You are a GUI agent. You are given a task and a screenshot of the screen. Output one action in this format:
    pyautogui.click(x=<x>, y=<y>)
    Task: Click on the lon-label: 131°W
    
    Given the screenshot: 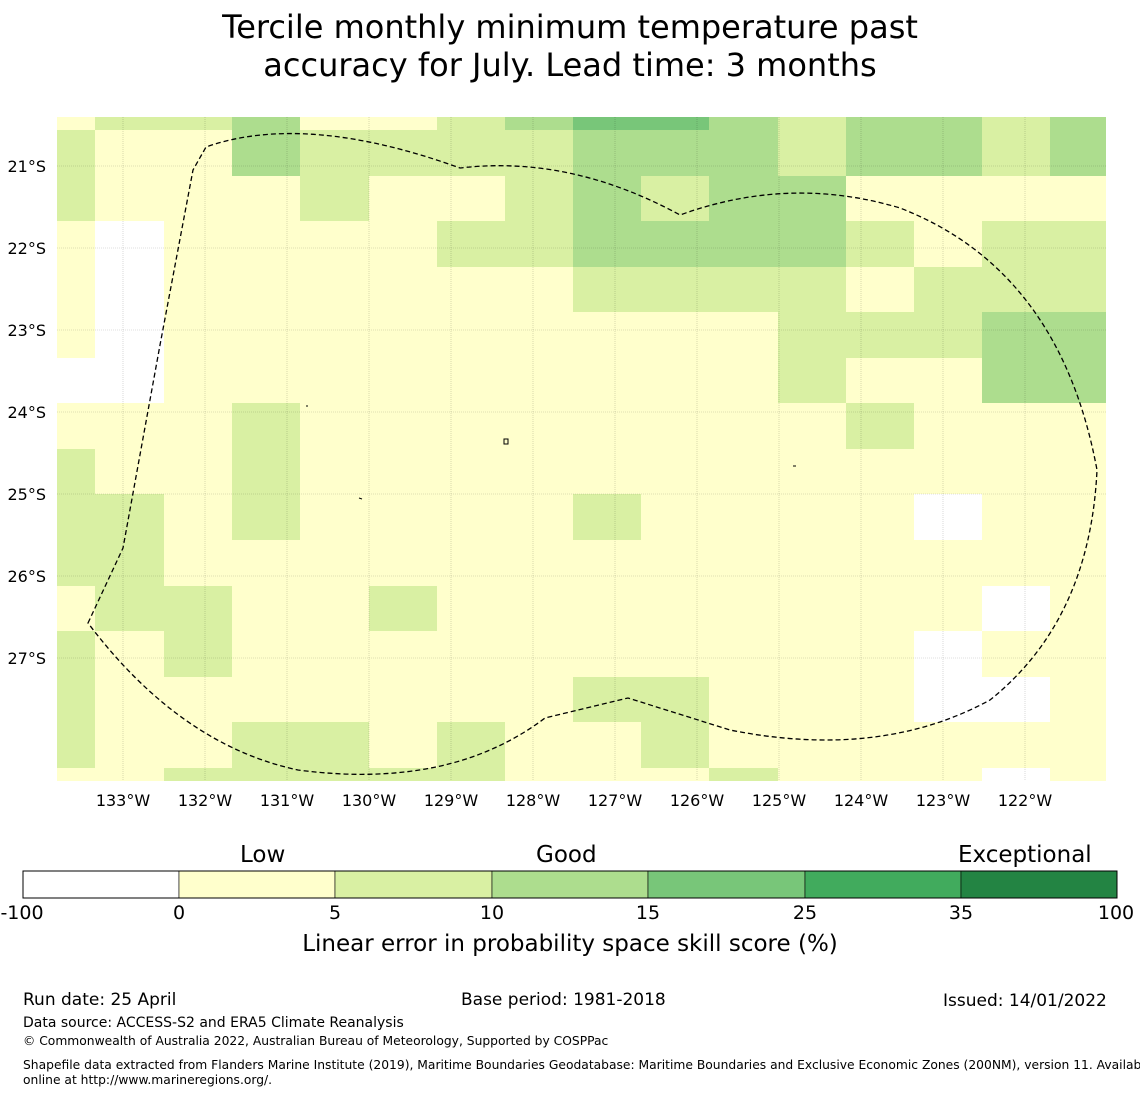 What is the action you would take?
    pyautogui.click(x=287, y=800)
    